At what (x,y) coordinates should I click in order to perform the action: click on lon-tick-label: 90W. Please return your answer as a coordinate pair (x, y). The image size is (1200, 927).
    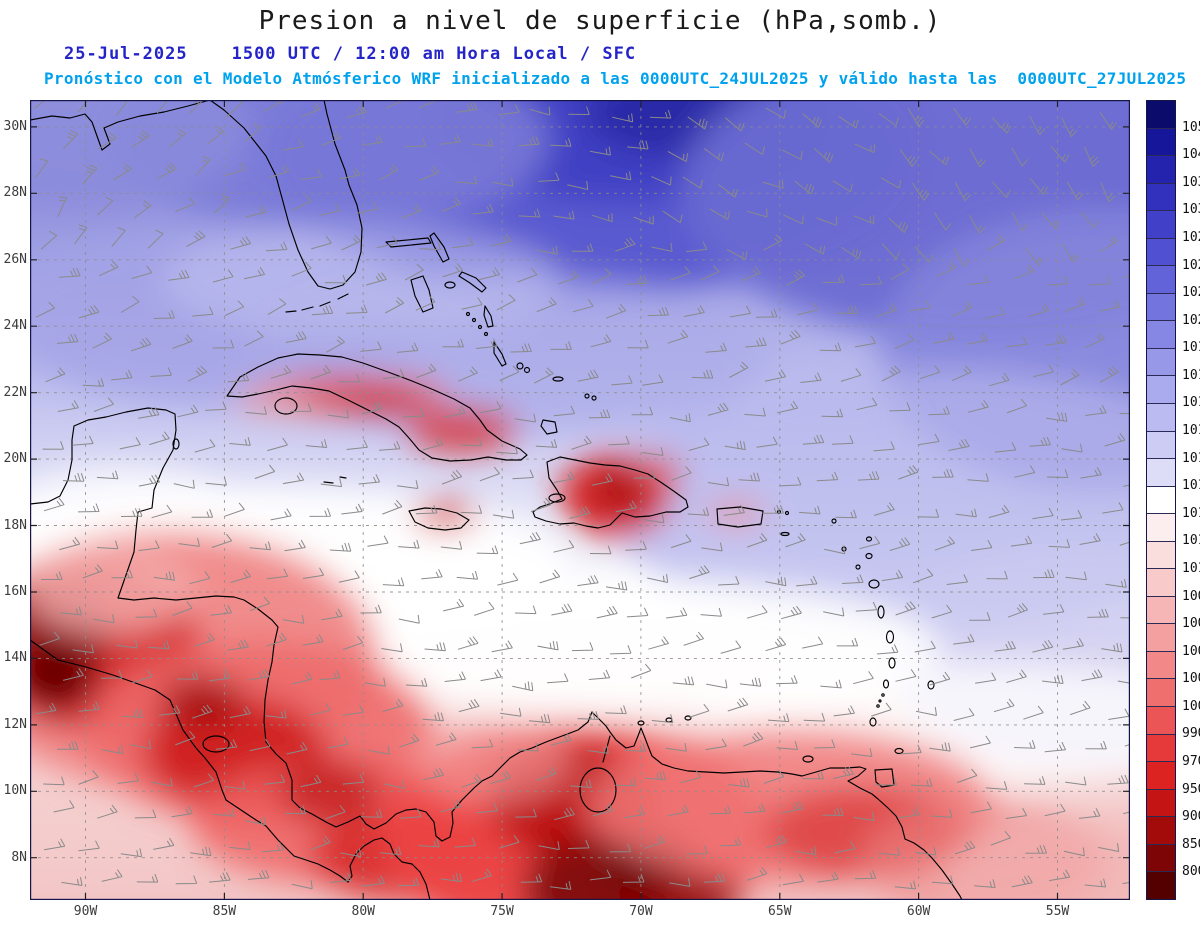
    Looking at the image, I should click on (85, 911).